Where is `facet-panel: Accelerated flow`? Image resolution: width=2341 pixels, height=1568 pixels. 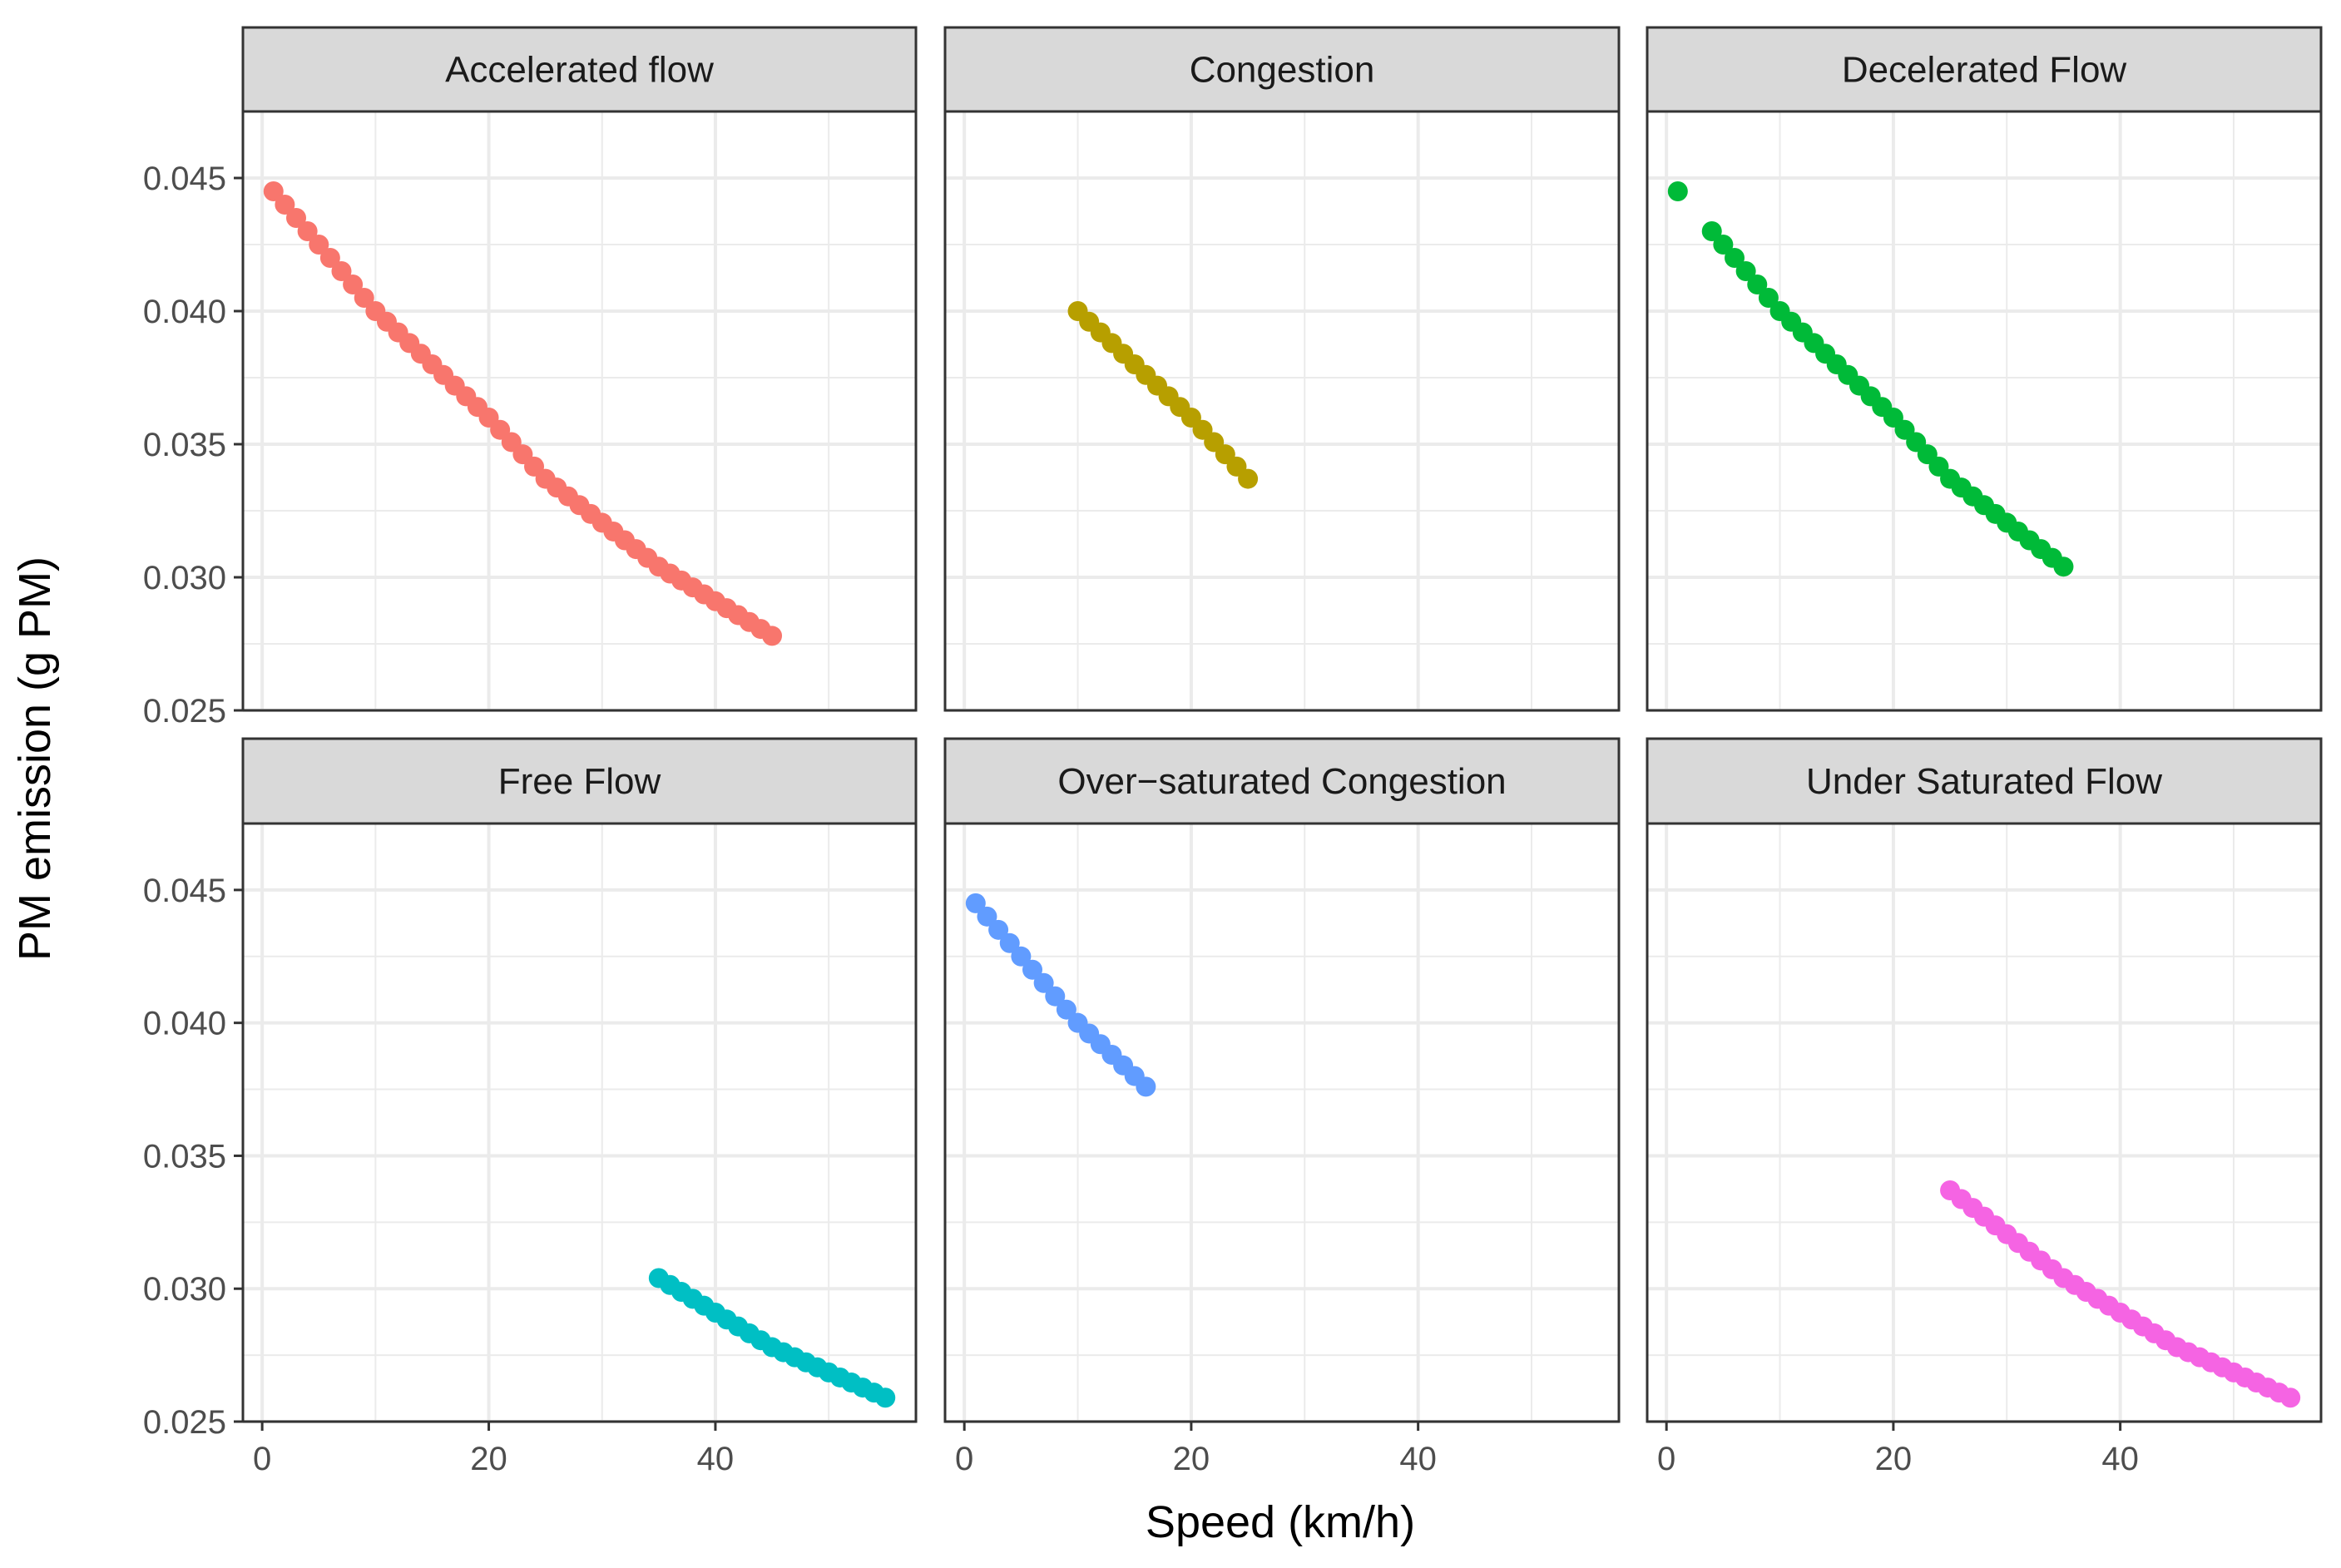
facet-panel: Accelerated flow is located at coordinates (579, 369).